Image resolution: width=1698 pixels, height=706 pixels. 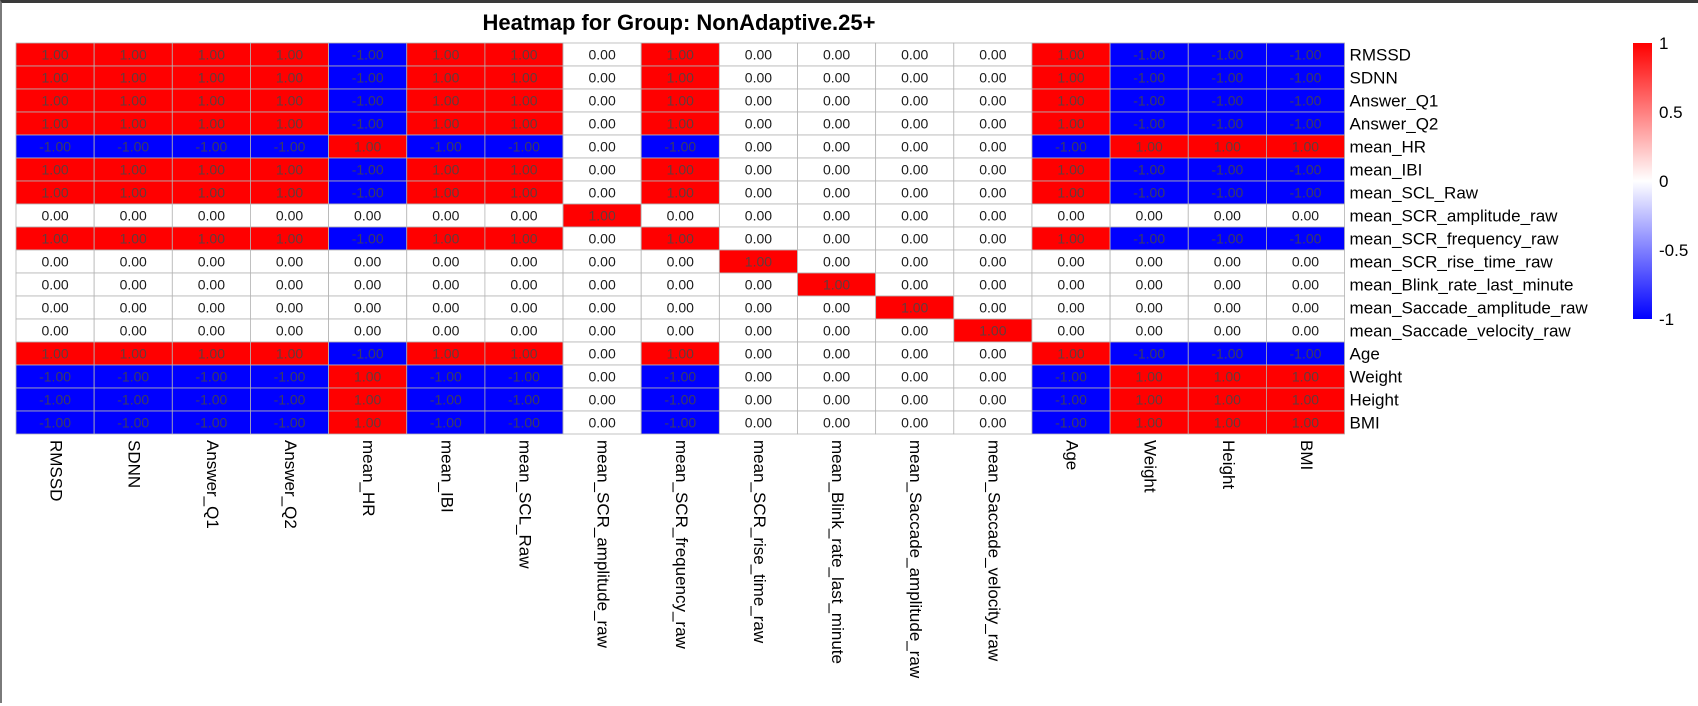 I want to click on column-label: mean_HR, so click(x=368, y=478).